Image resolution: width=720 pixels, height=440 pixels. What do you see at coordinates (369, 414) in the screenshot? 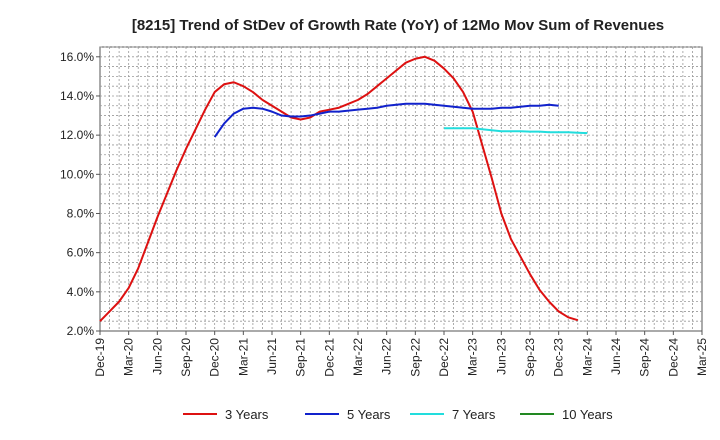
I see `legend-label-5-years: 5 Years` at bounding box center [369, 414].